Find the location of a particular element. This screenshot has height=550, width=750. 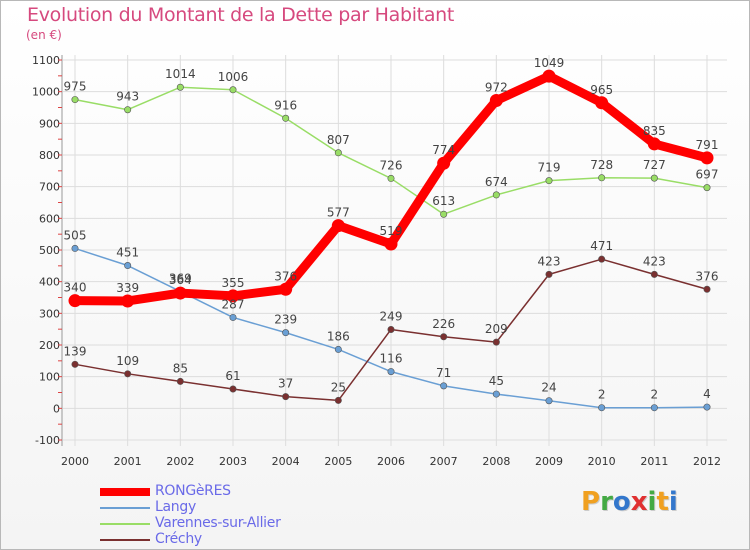

data-label-1: 186 is located at coordinates (338, 336).